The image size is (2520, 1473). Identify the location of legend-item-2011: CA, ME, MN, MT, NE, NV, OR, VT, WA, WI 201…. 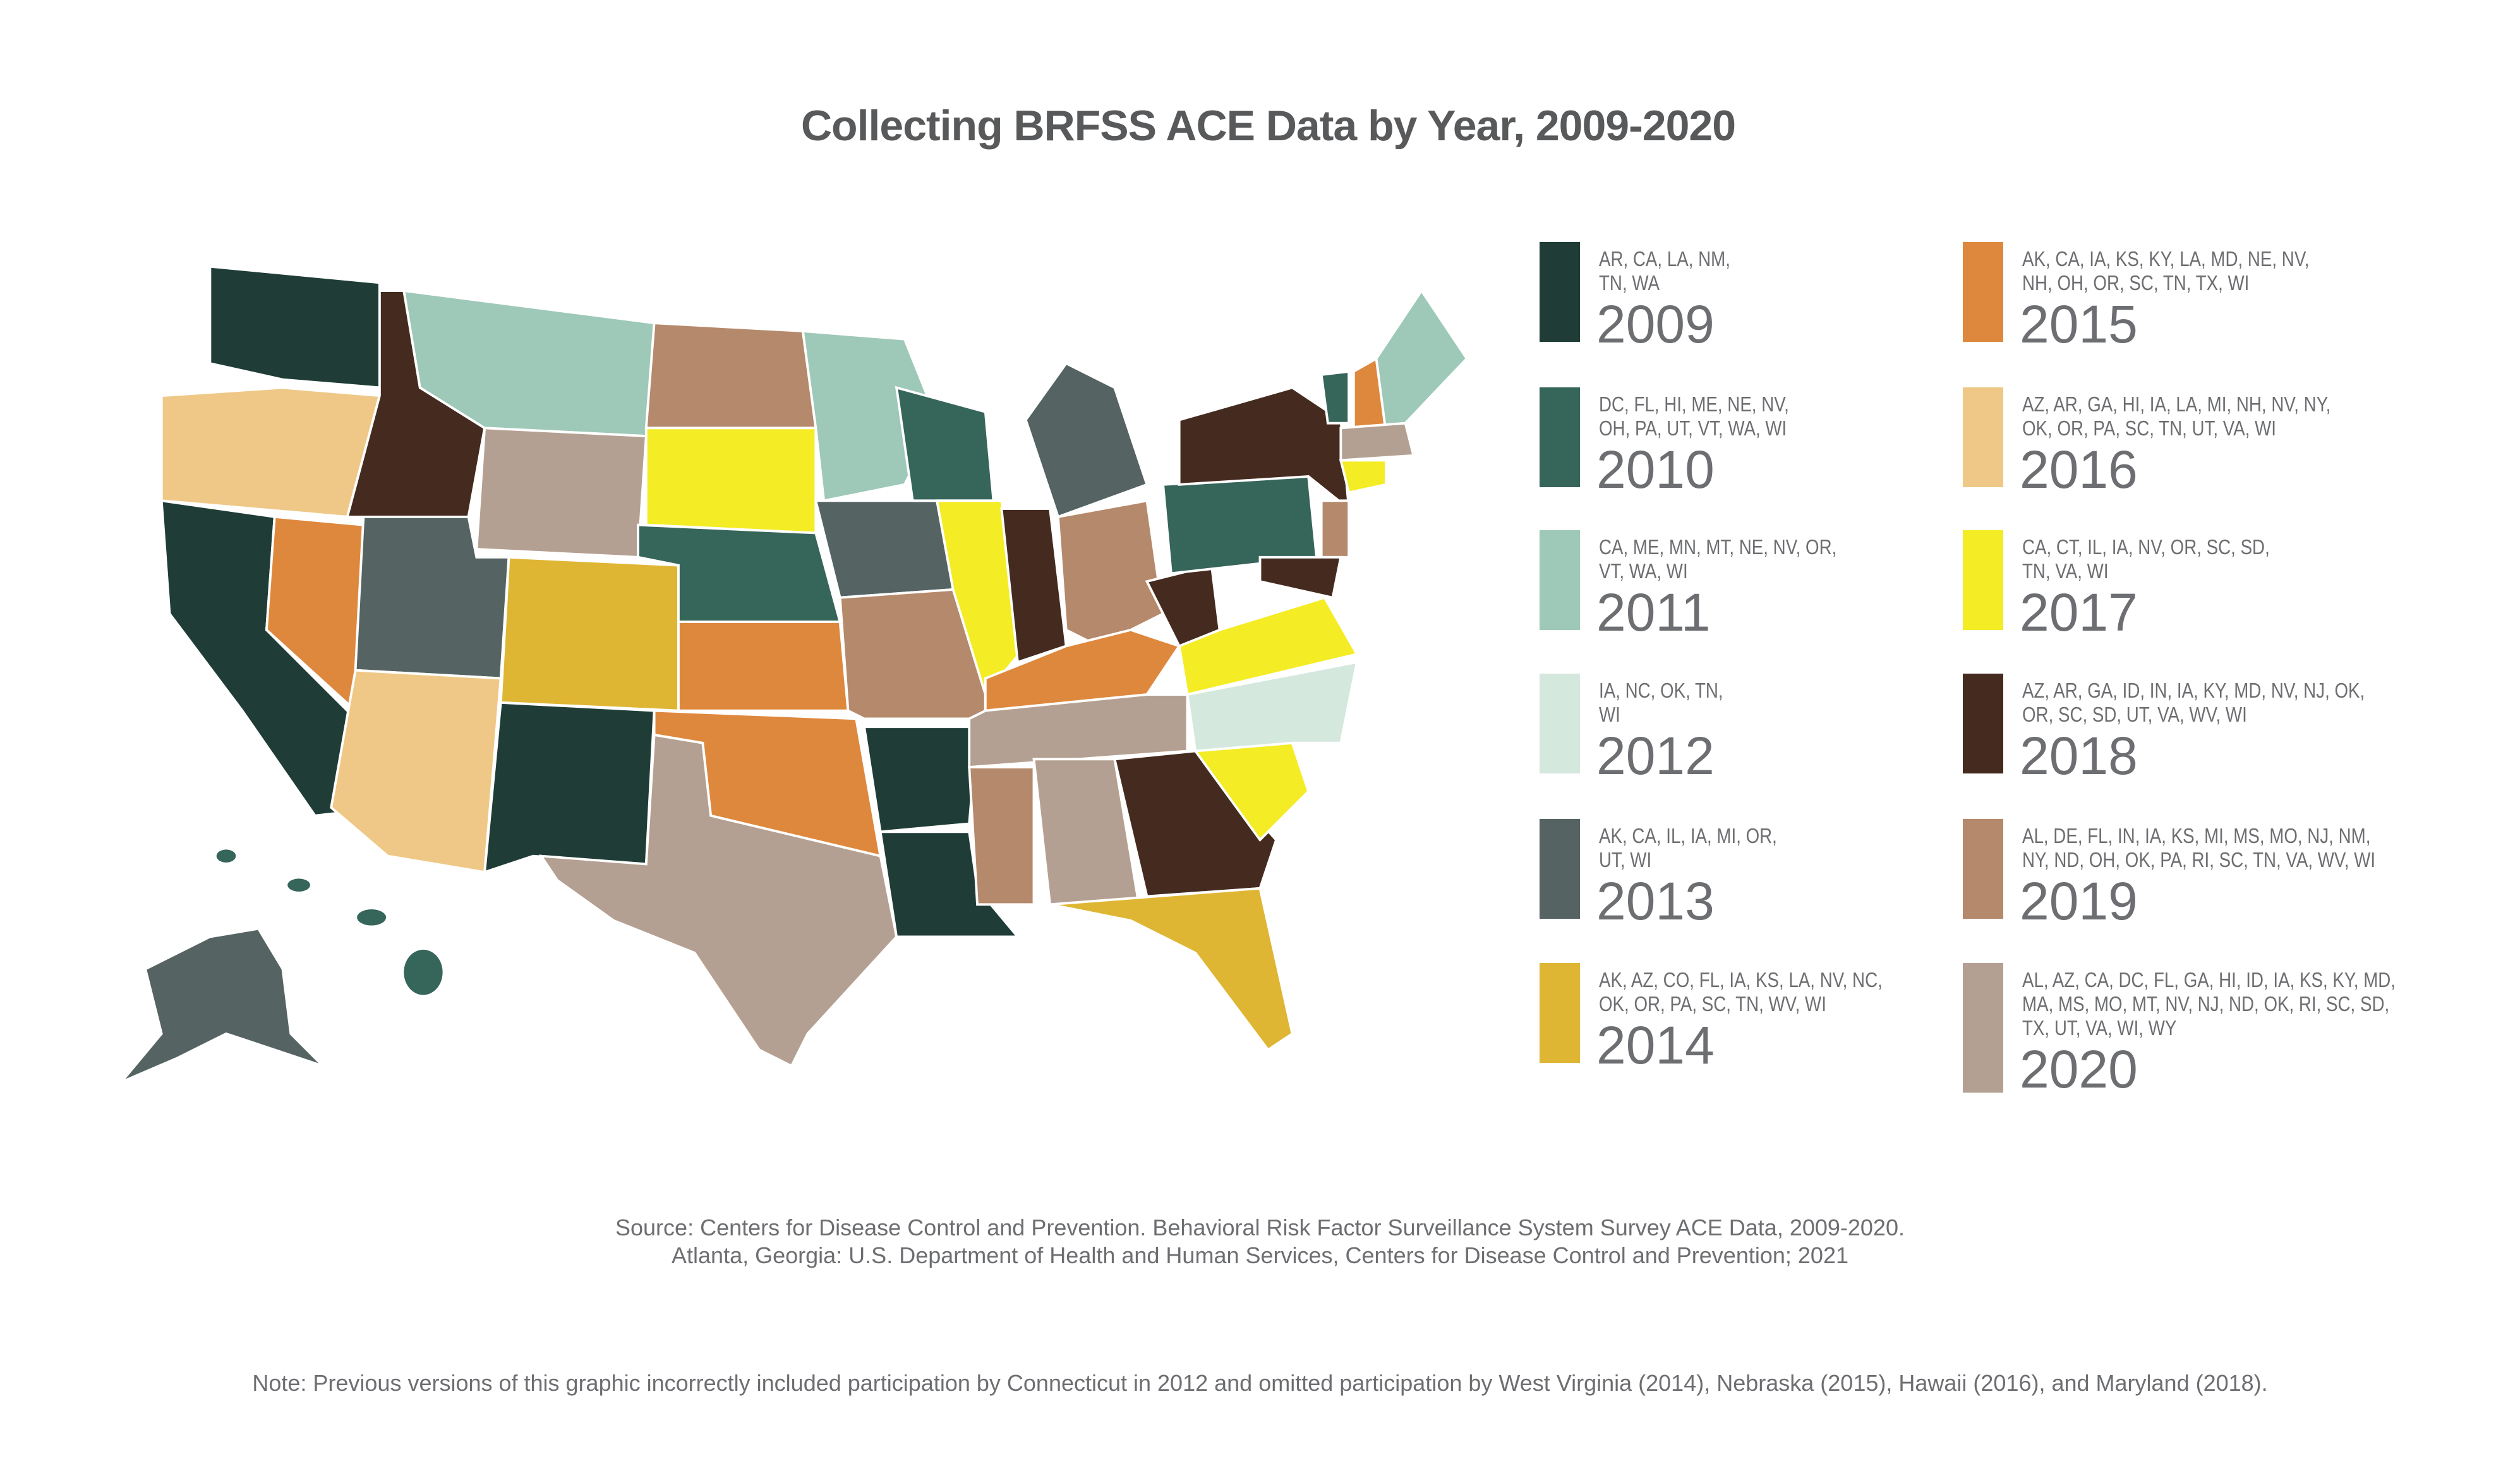
(1786, 584).